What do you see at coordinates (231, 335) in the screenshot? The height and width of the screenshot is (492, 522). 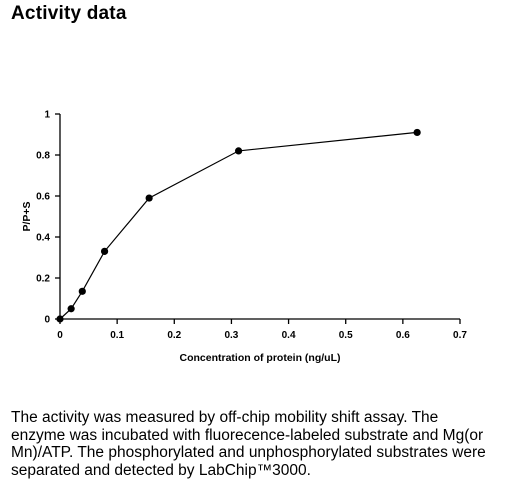 I see `x-tick-label: 0.3` at bounding box center [231, 335].